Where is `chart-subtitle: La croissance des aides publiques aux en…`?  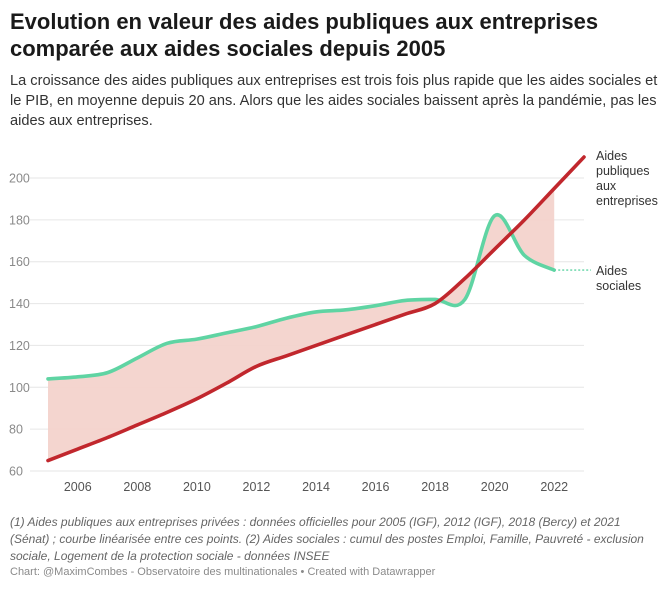 chart-subtitle: La croissance des aides publiques aux en… is located at coordinates (334, 101).